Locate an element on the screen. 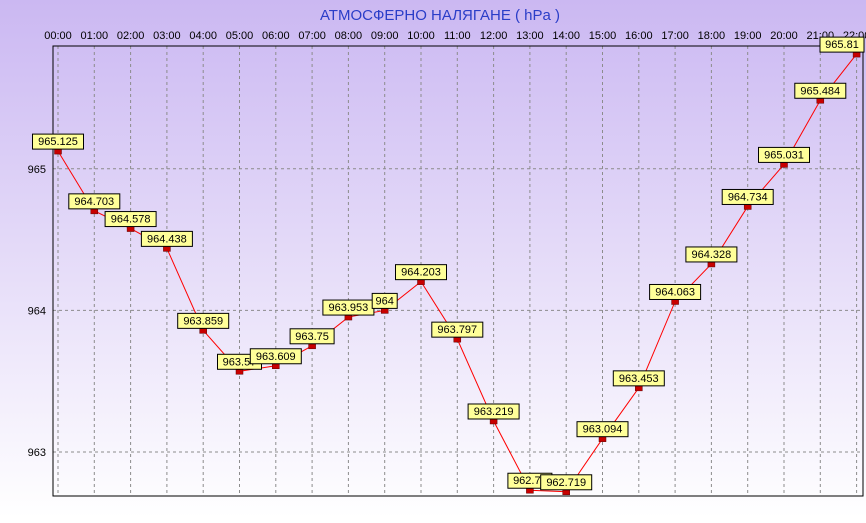  data-label-text: 965.484 is located at coordinates (820, 91).